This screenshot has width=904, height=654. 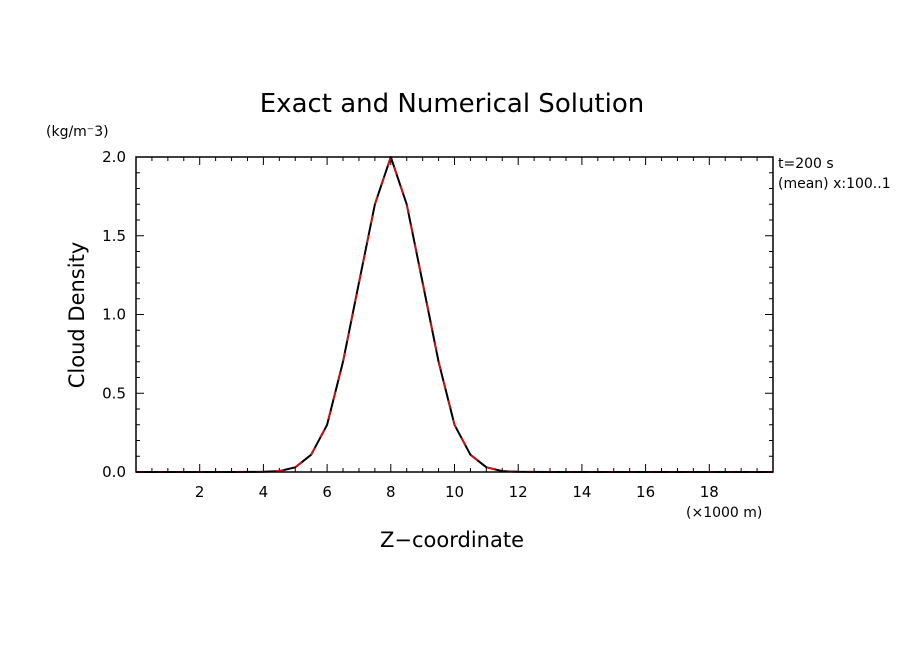 I want to click on x-tick-label: 4, so click(x=264, y=492).